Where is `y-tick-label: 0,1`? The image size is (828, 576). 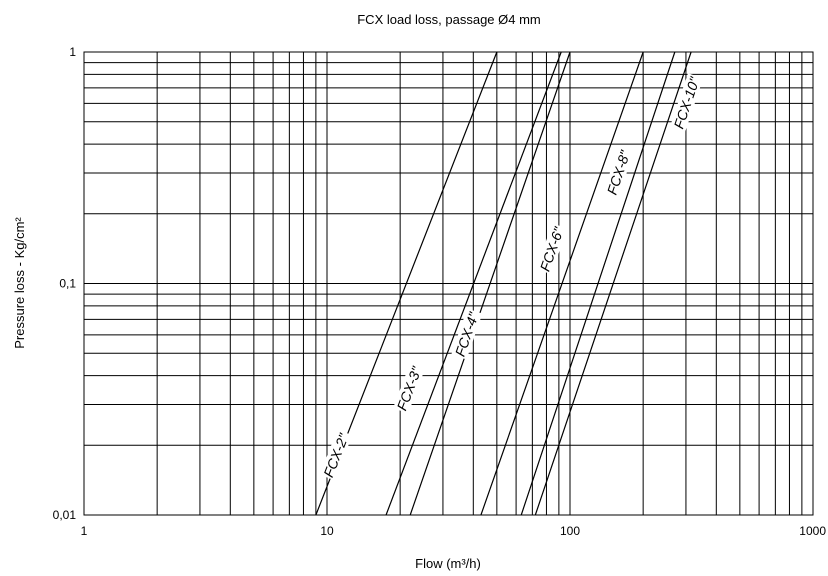
y-tick-label: 0,1 is located at coordinates (67, 284).